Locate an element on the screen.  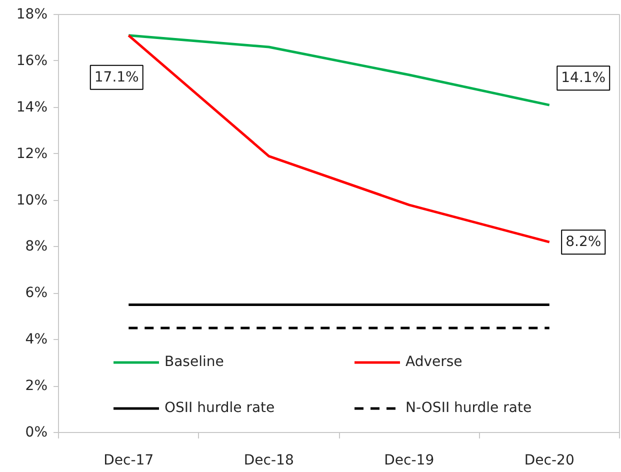
y-tick-label: 0% is located at coordinates (36, 432).